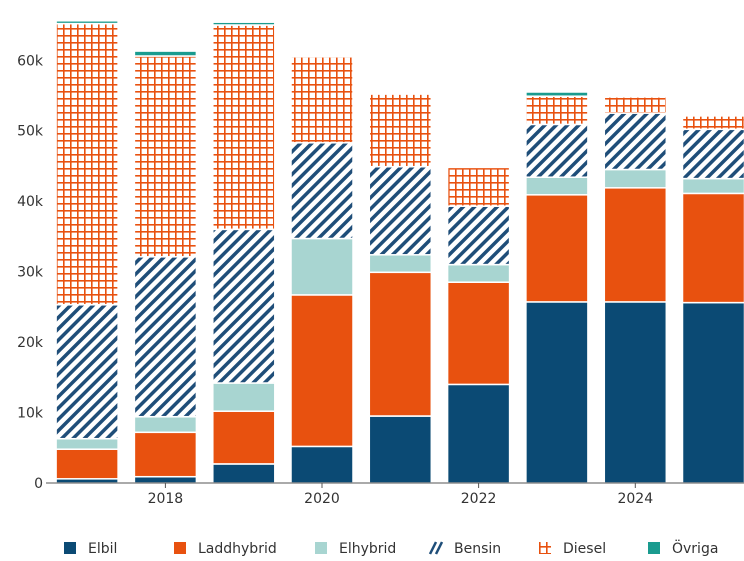  What do you see at coordinates (87, 372) in the screenshot?
I see `bar-bensin-2017` at bounding box center [87, 372].